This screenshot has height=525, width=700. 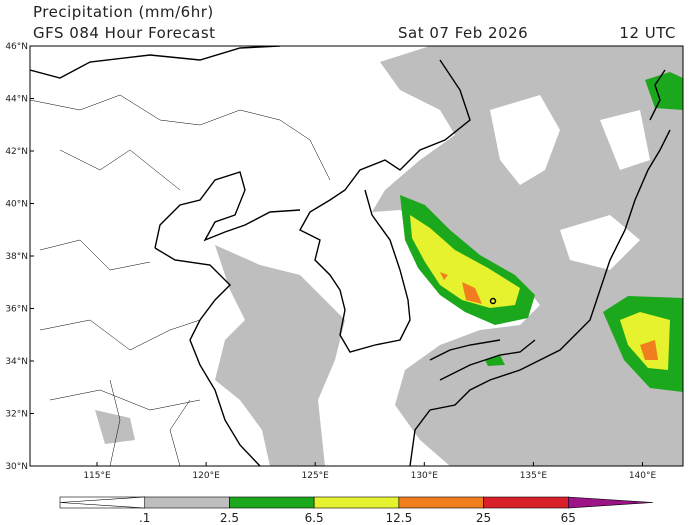 What do you see at coordinates (568, 518) in the screenshot?
I see `colorbar-label: 65` at bounding box center [568, 518].